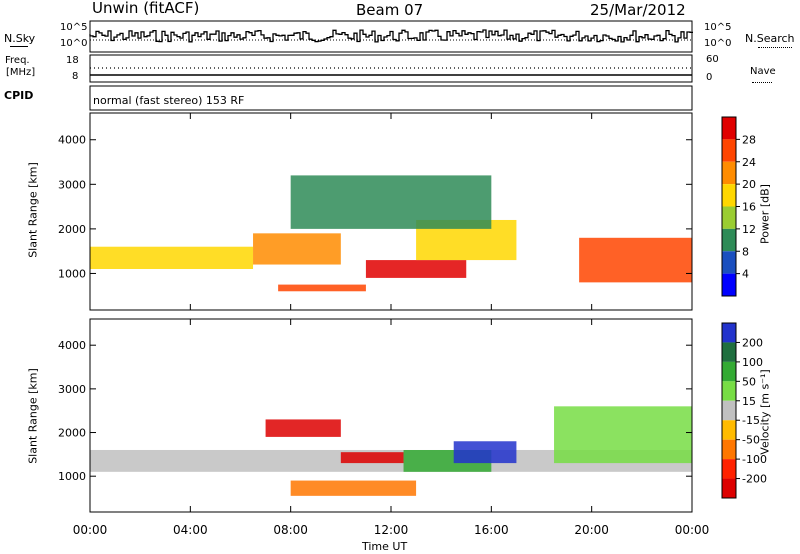 This screenshot has width=800, height=554. I want to click on xaxis-label: Time UT, so click(385, 546).